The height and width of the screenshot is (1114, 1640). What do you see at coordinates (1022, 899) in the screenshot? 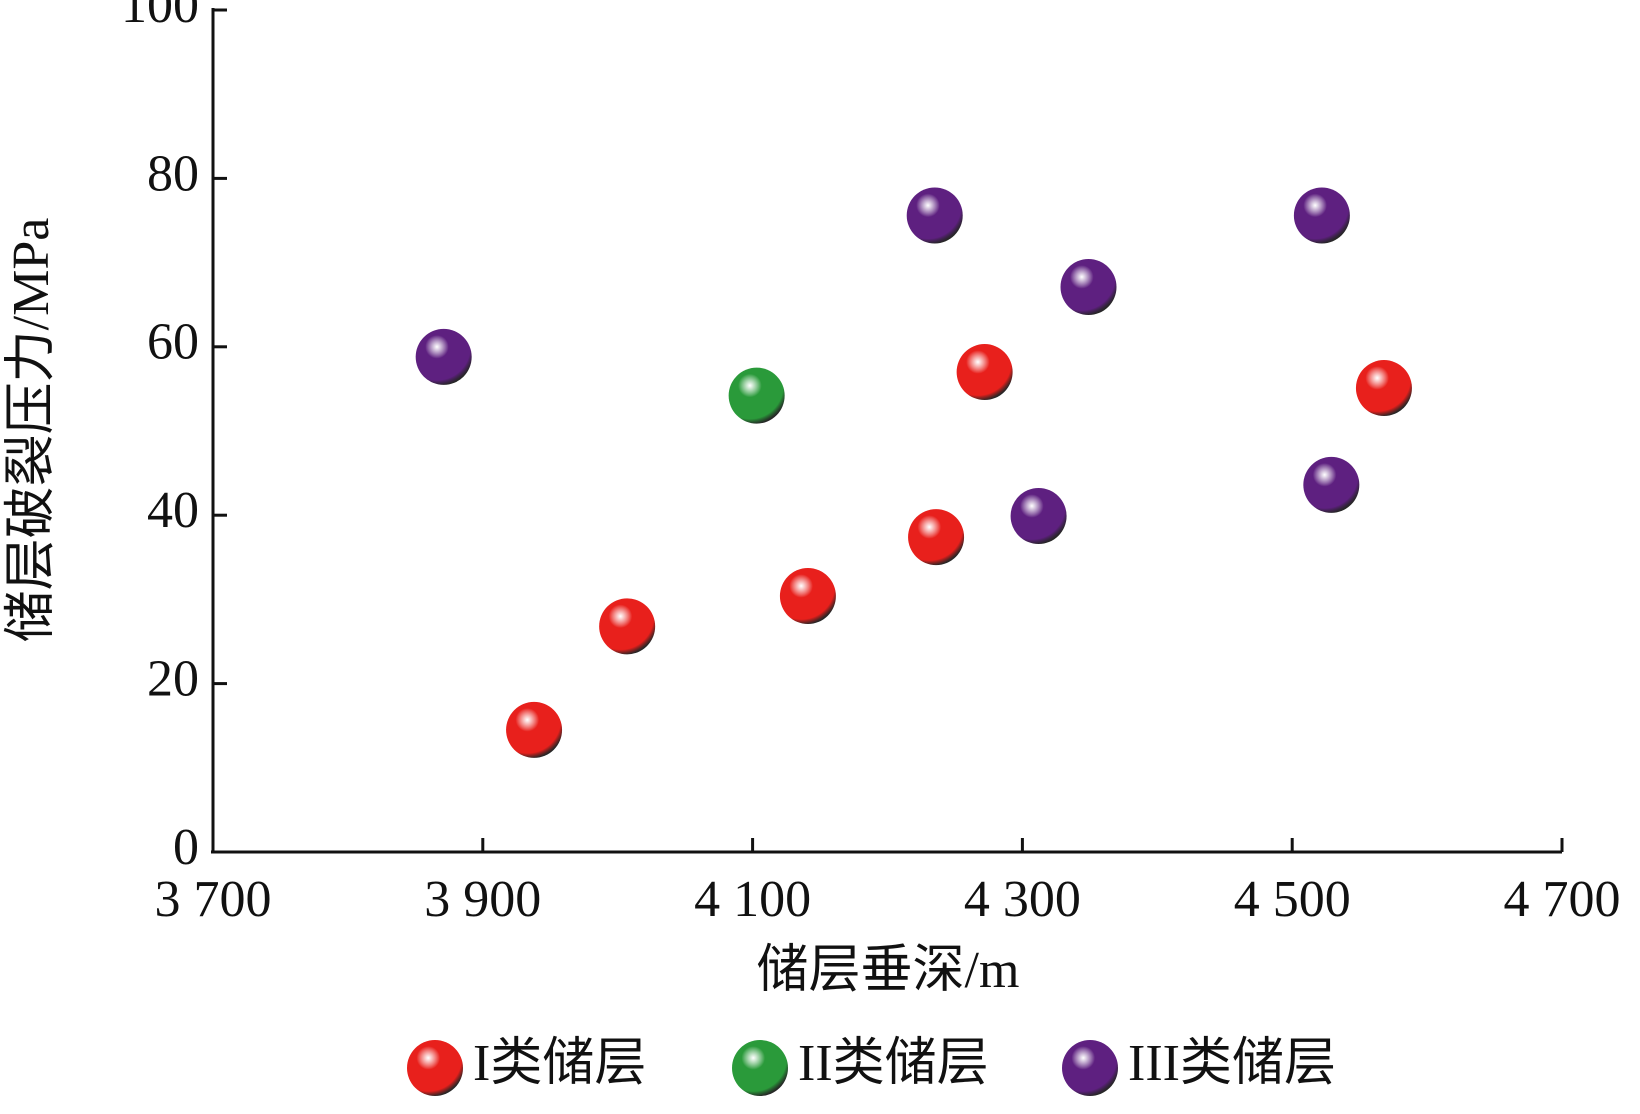
I see `x-tick-label: 4 300` at bounding box center [1022, 899].